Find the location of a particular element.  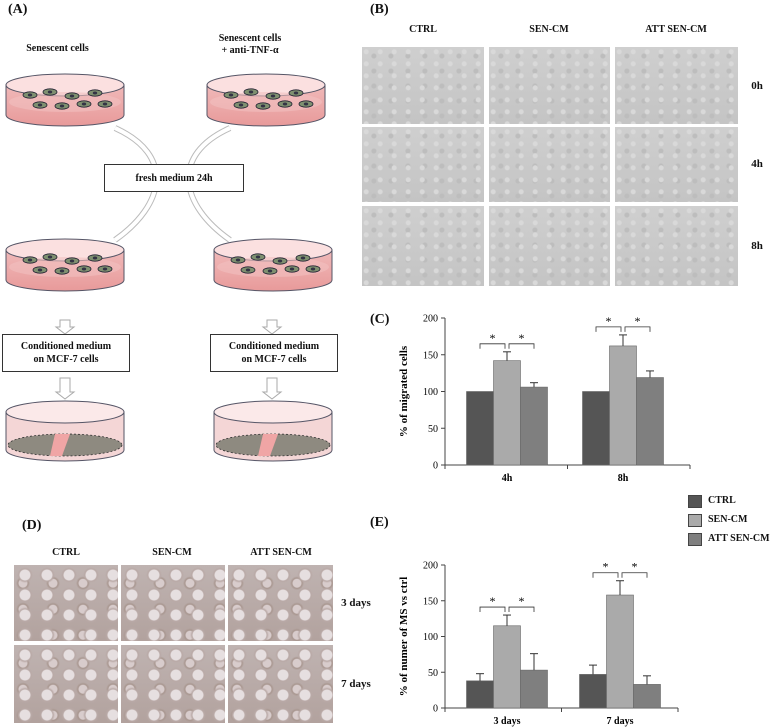

dish-after-medium-right is located at coordinates (273, 265).